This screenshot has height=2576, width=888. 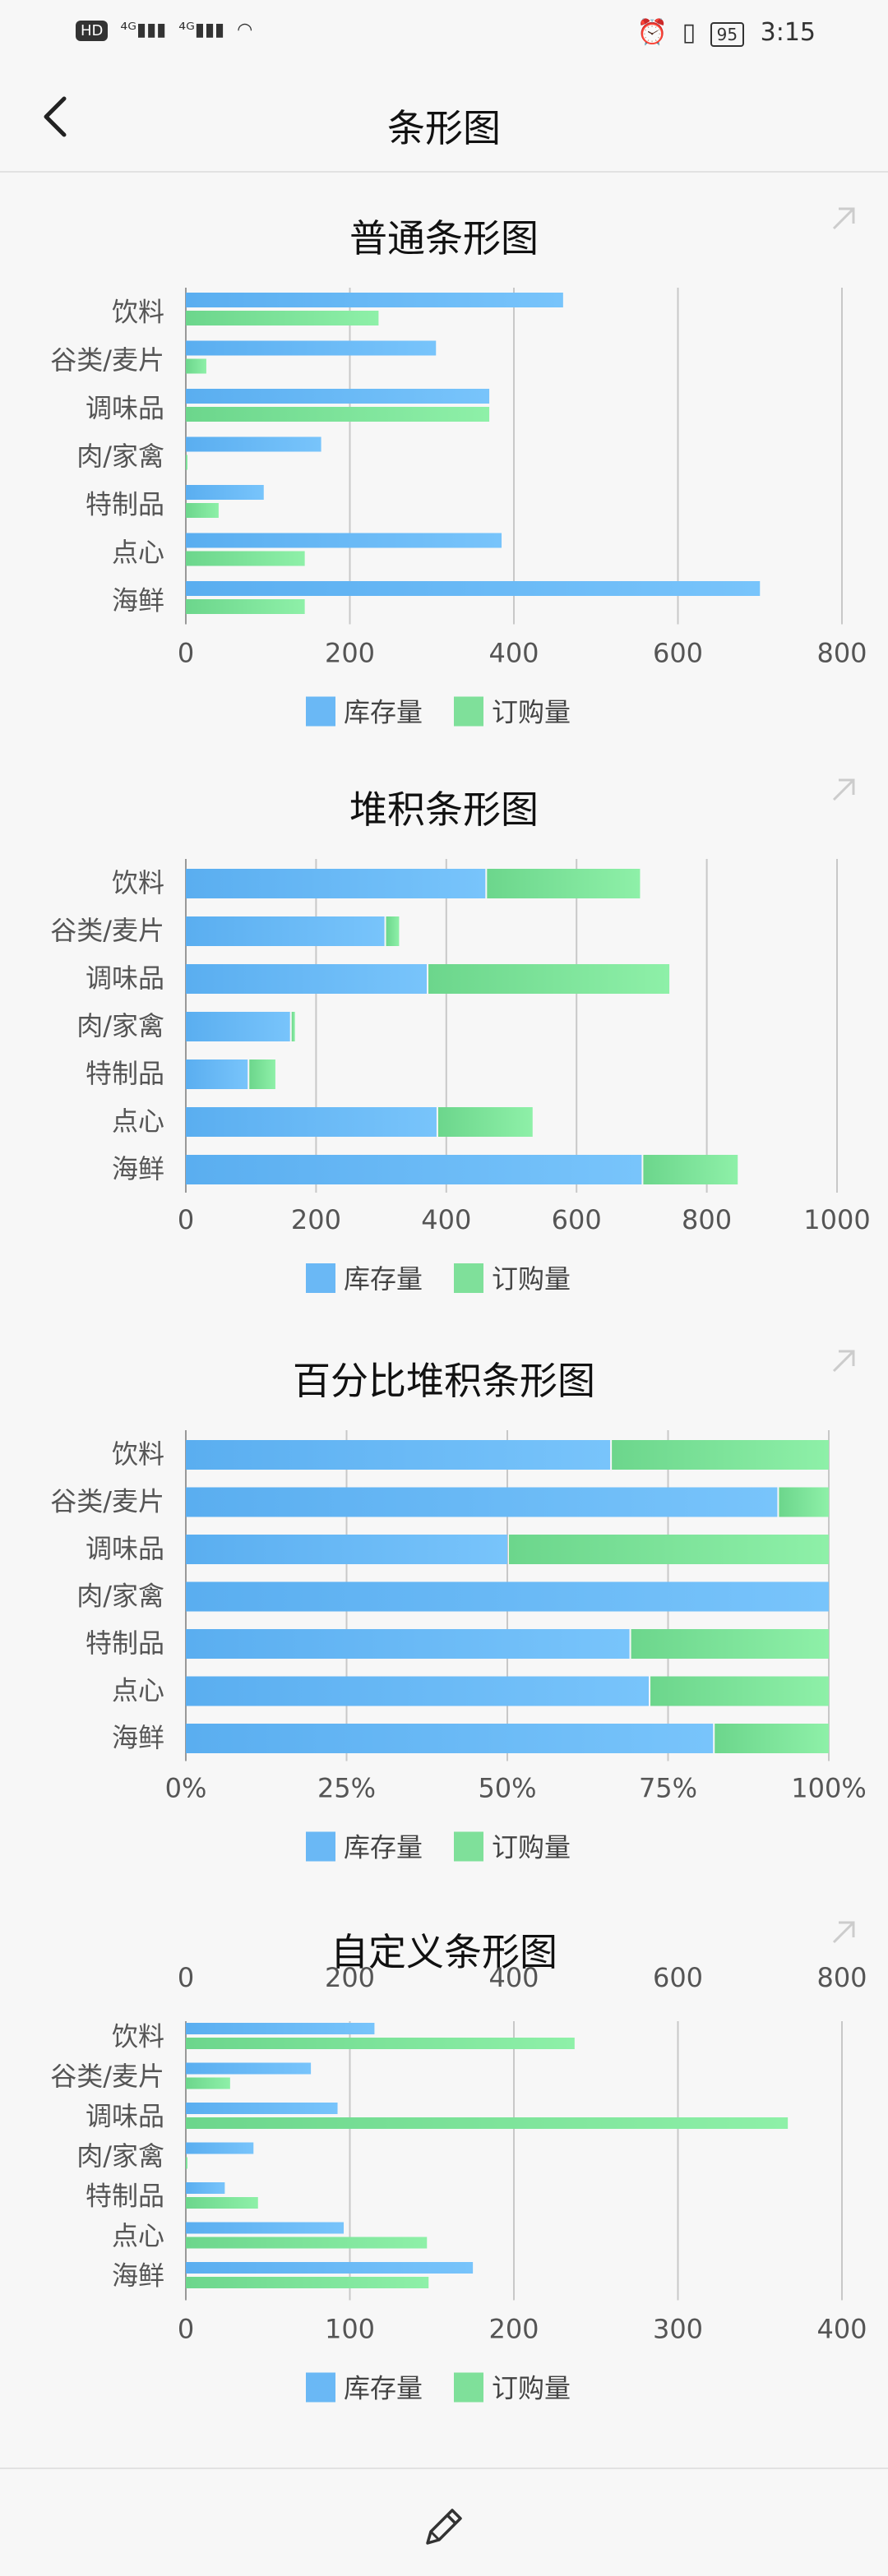 What do you see at coordinates (383, 1848) in the screenshot?
I see `legend-label-stock: 库存量` at bounding box center [383, 1848].